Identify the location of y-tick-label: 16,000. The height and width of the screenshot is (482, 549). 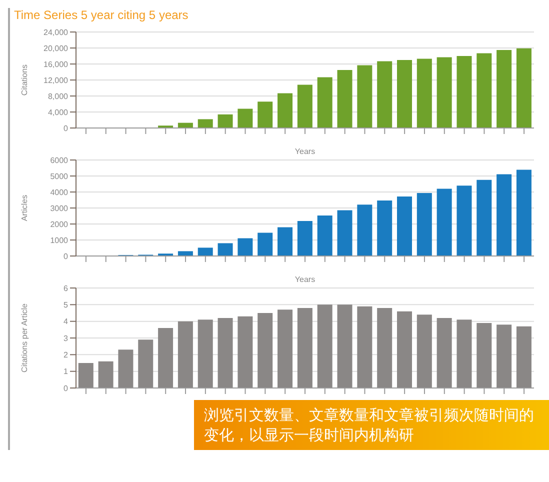
(56, 64).